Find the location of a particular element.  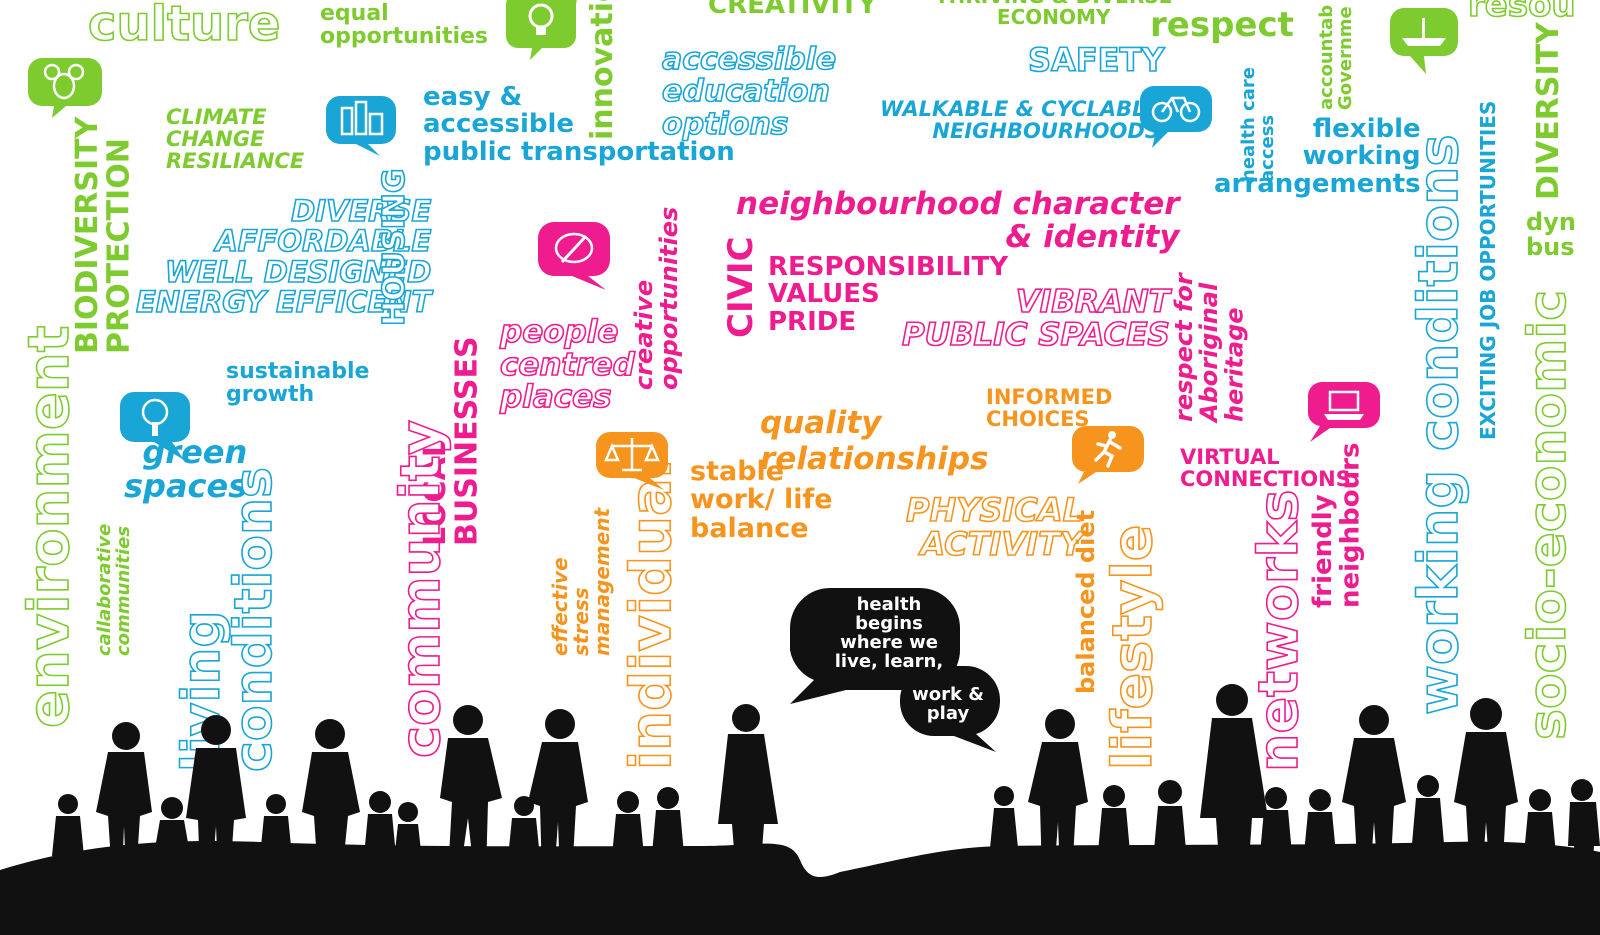

word-dynamic-business: dyn bus is located at coordinates (1551, 235).